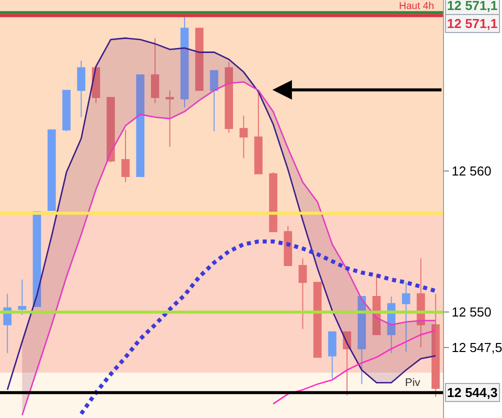  Describe the element at coordinates (472, 170) in the screenshot. I see `y-tick-label: 12 560` at that location.